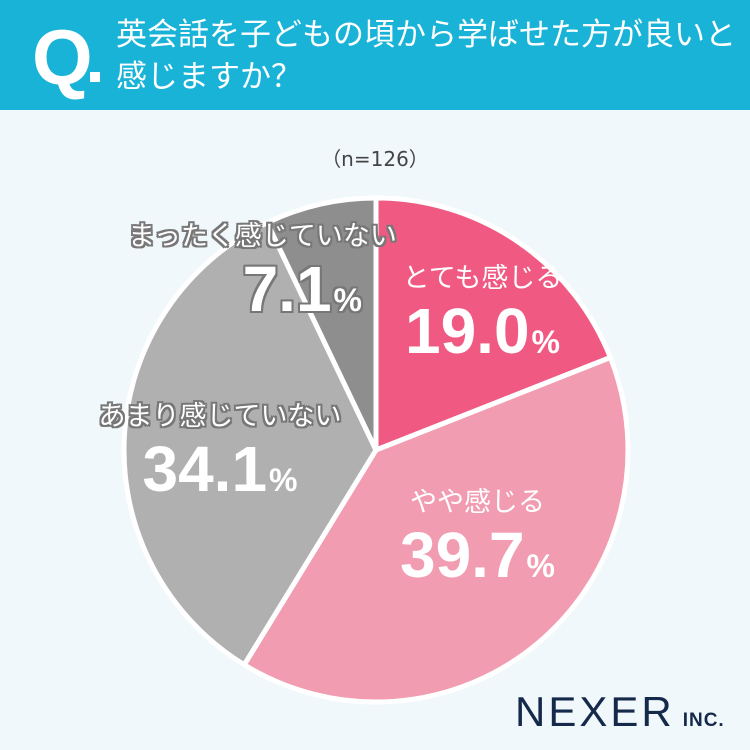 The image size is (750, 750). I want to click on label-not-much: あまり感じていない 34.1%, so click(220, 457).